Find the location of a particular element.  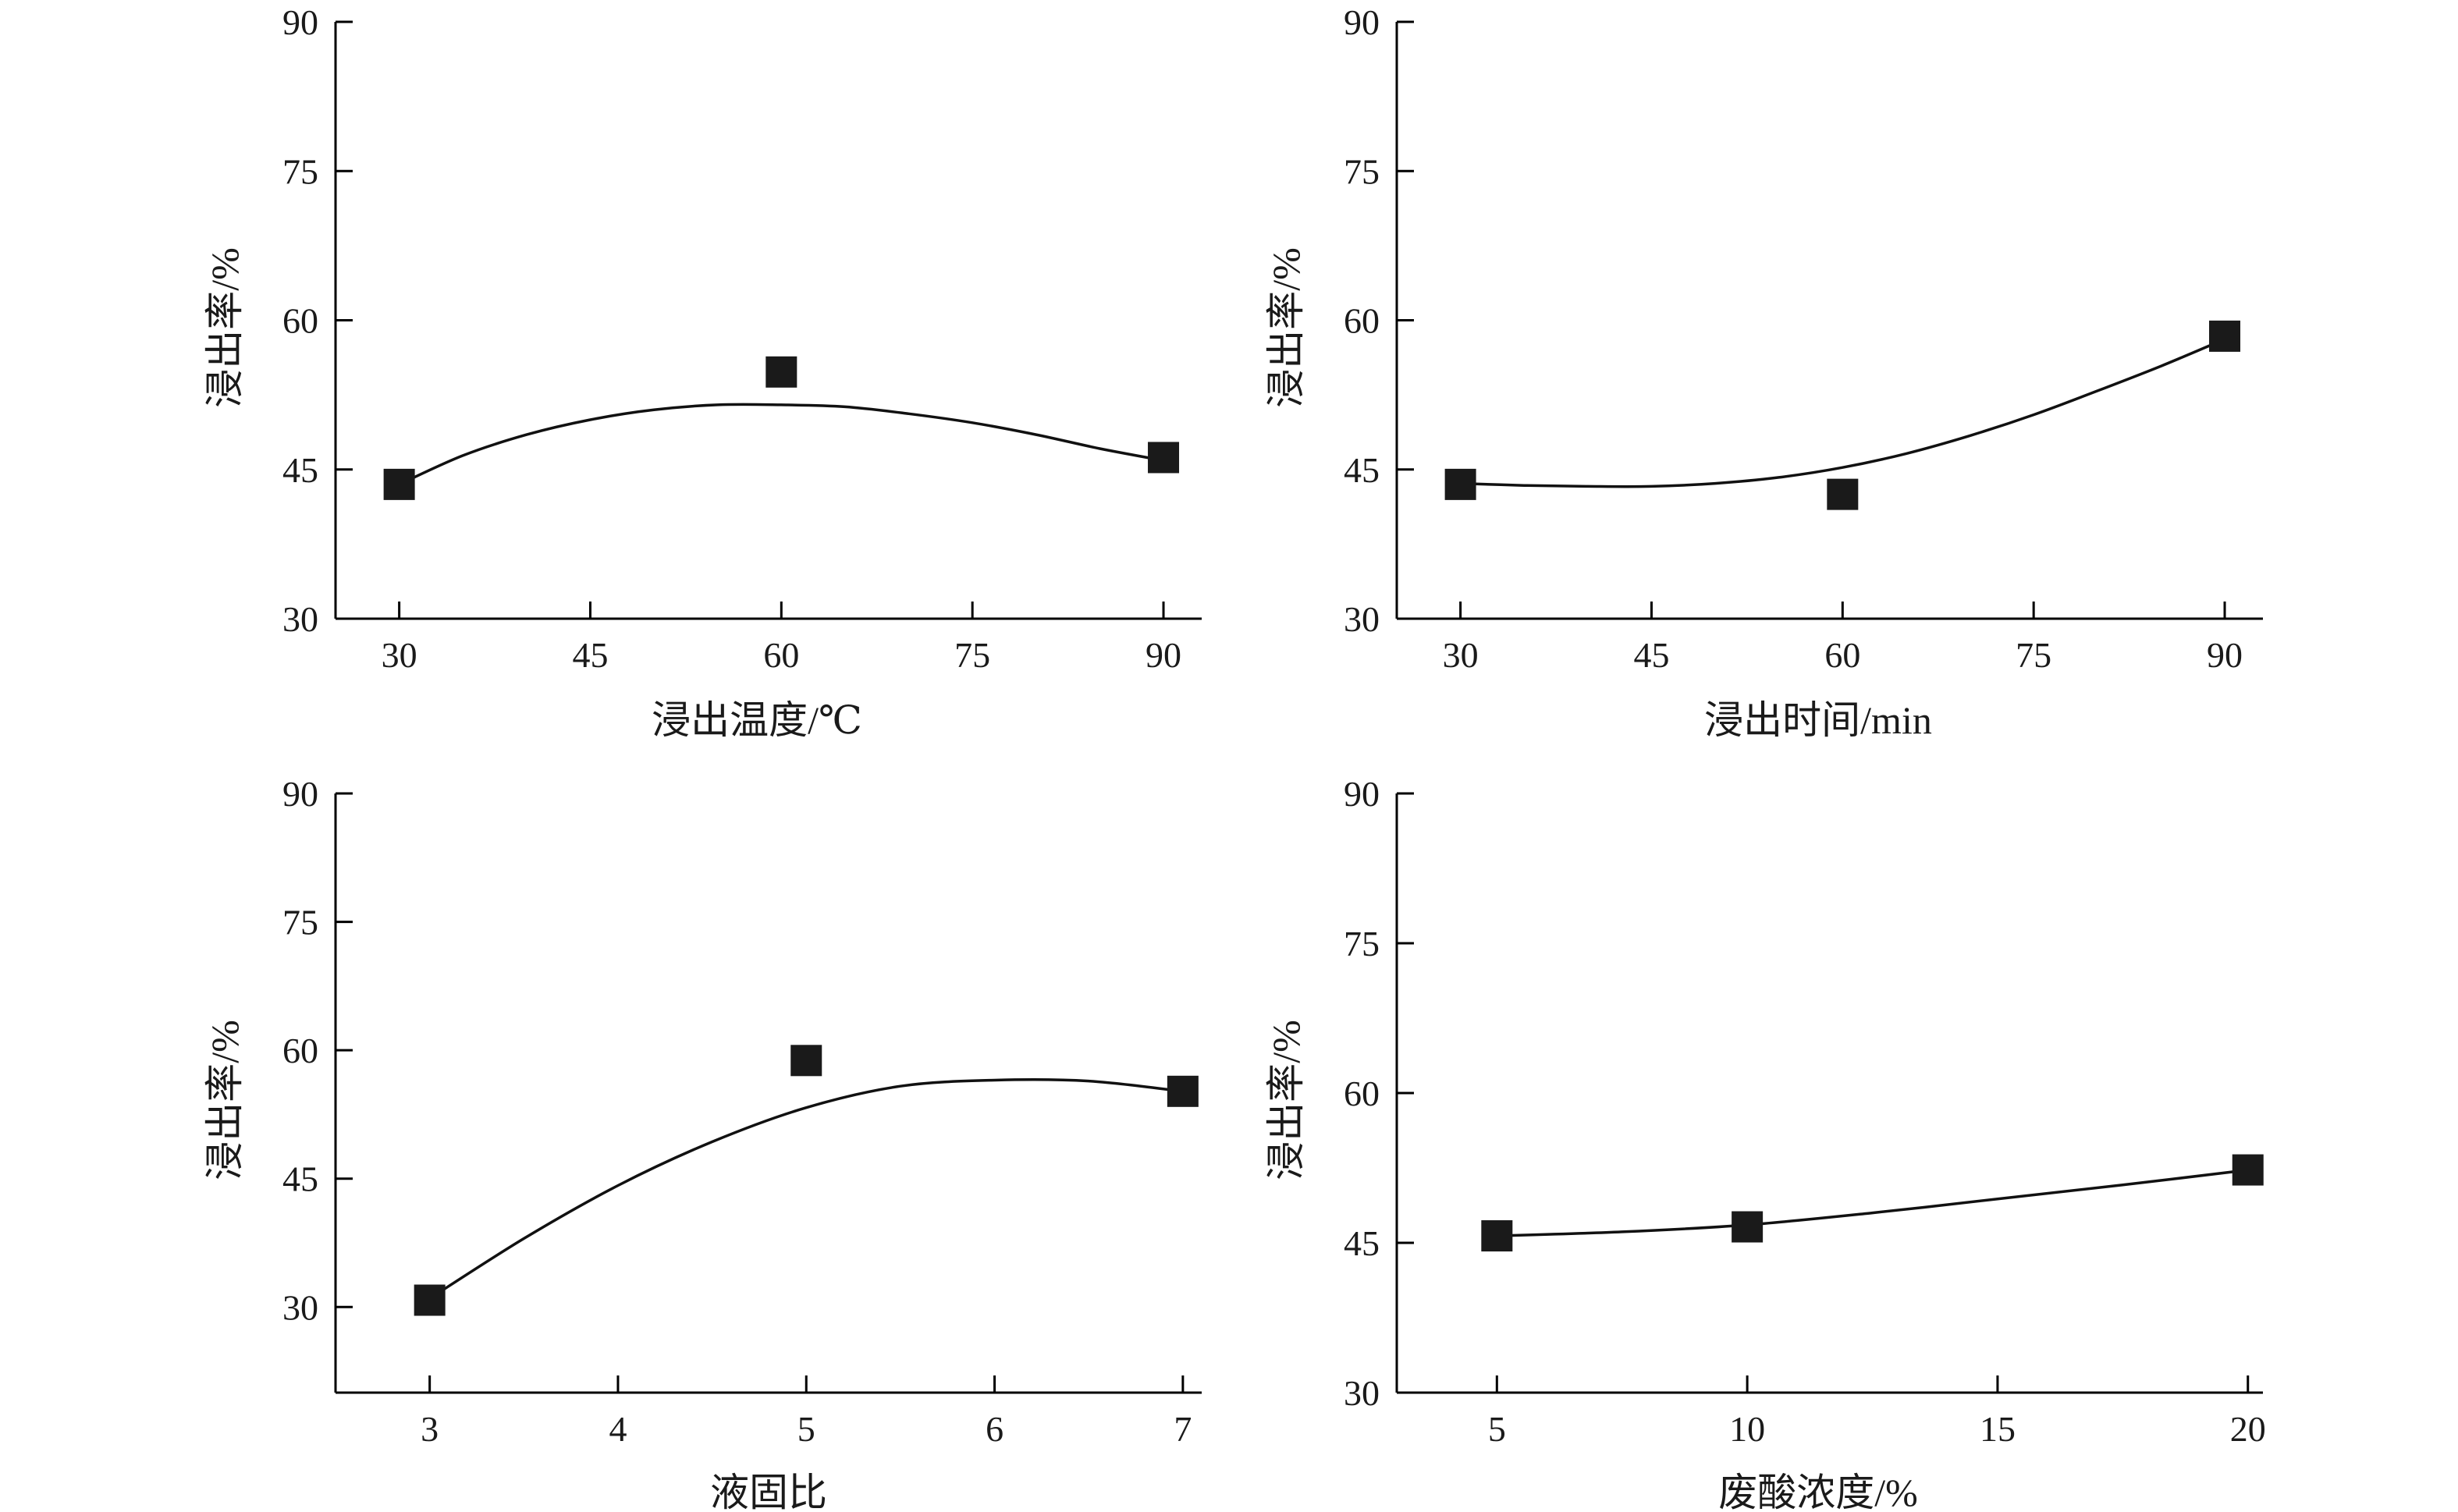

x-tick-label: 7 is located at coordinates (1183, 1429).